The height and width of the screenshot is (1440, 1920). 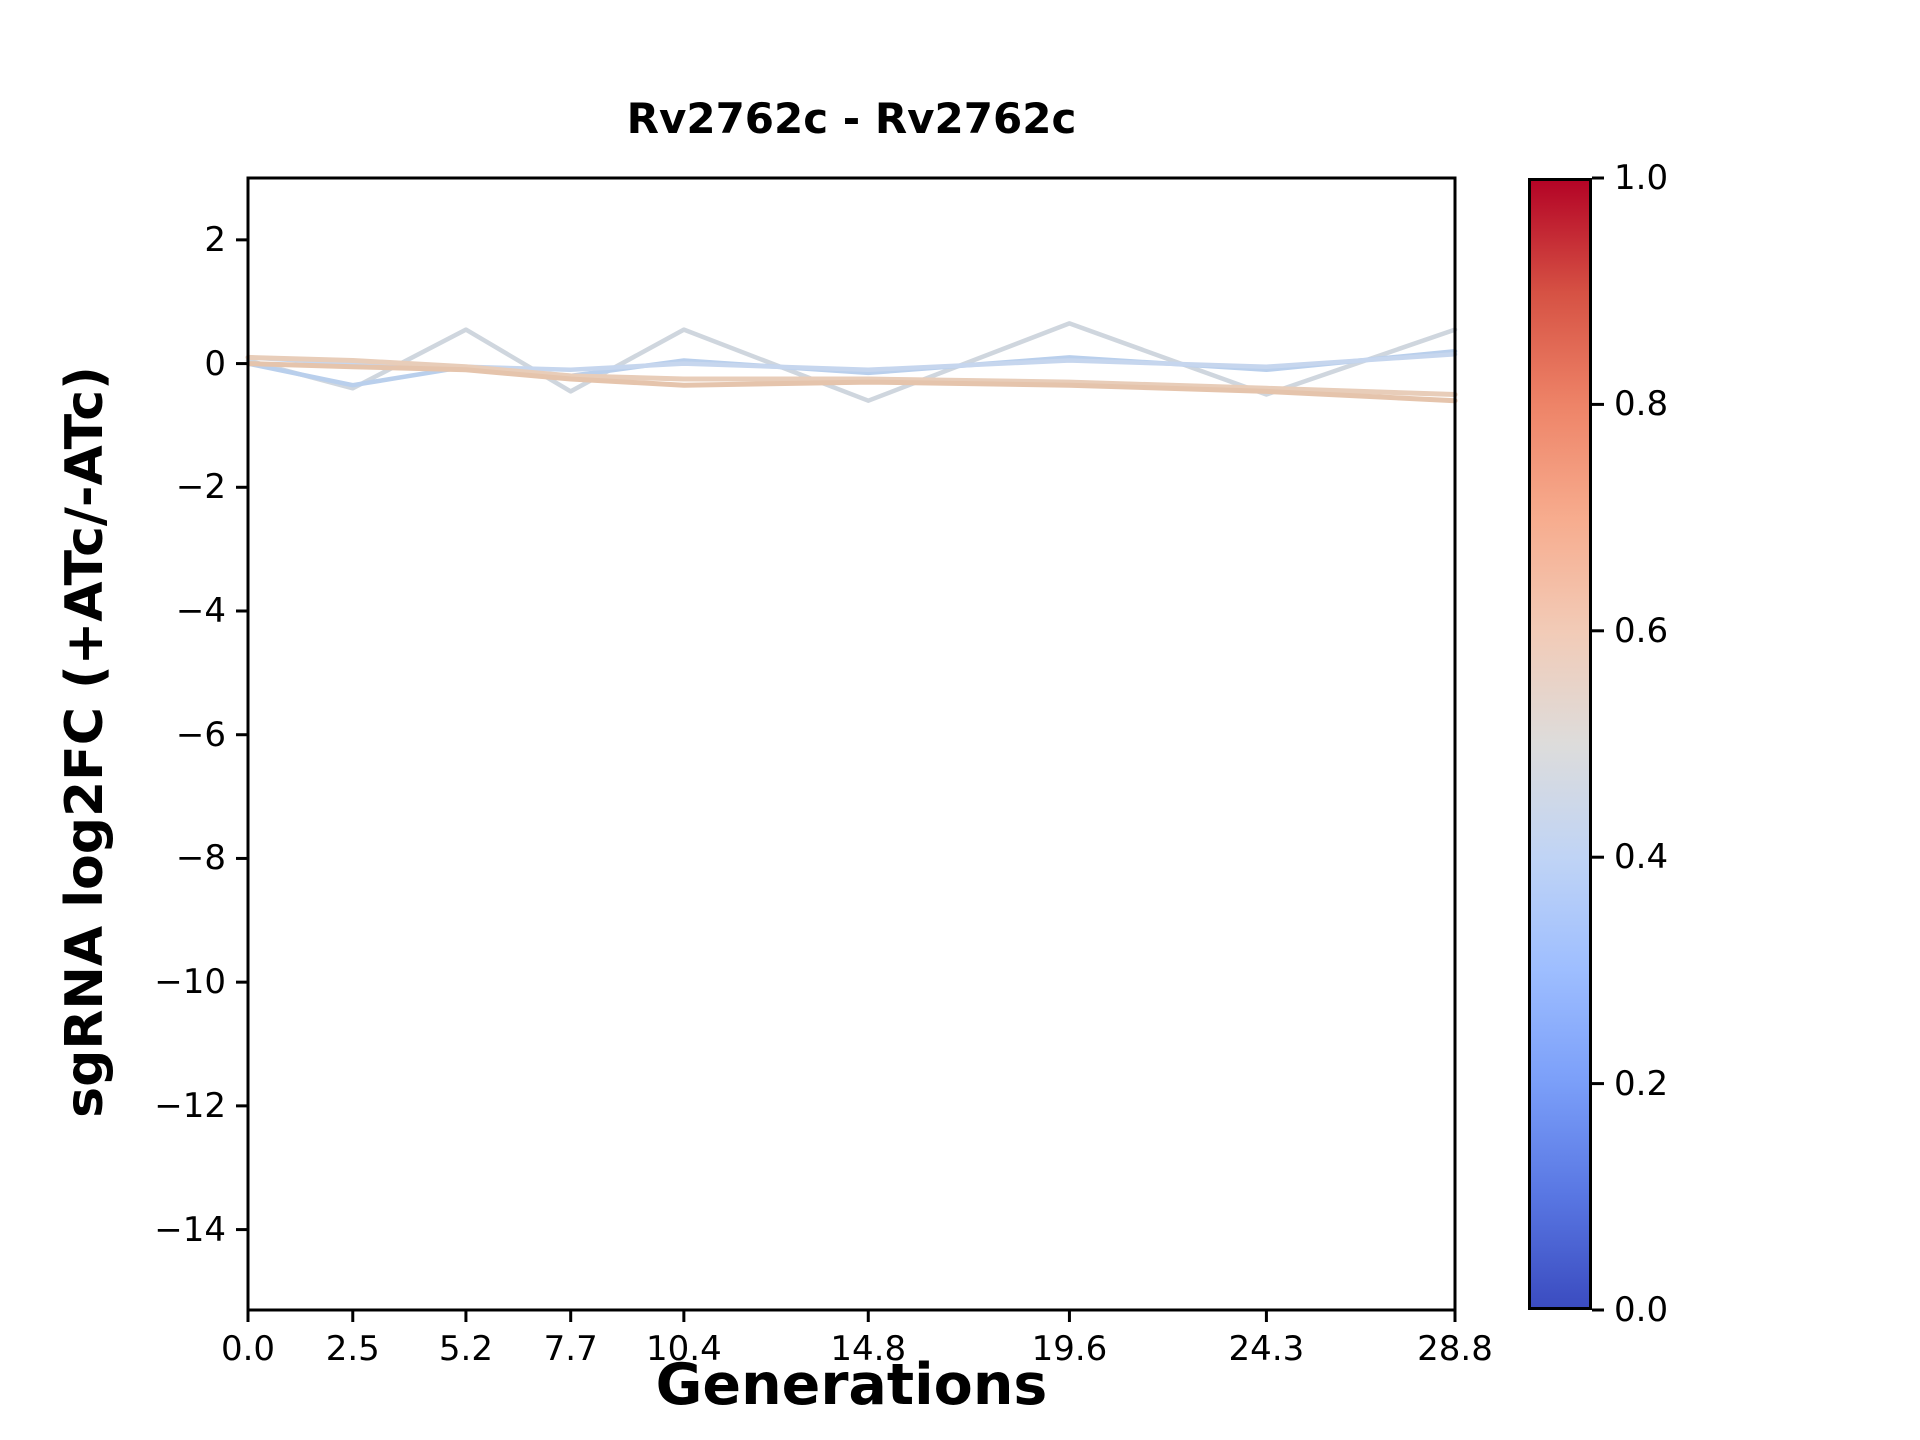 I want to click on colorbar-tick-label: 0.6, so click(x=1641, y=630).